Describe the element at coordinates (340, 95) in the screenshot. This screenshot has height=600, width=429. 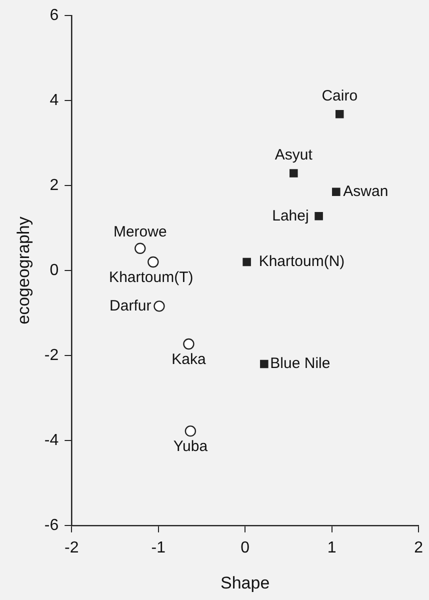
I see `annotation: Cairo` at that location.